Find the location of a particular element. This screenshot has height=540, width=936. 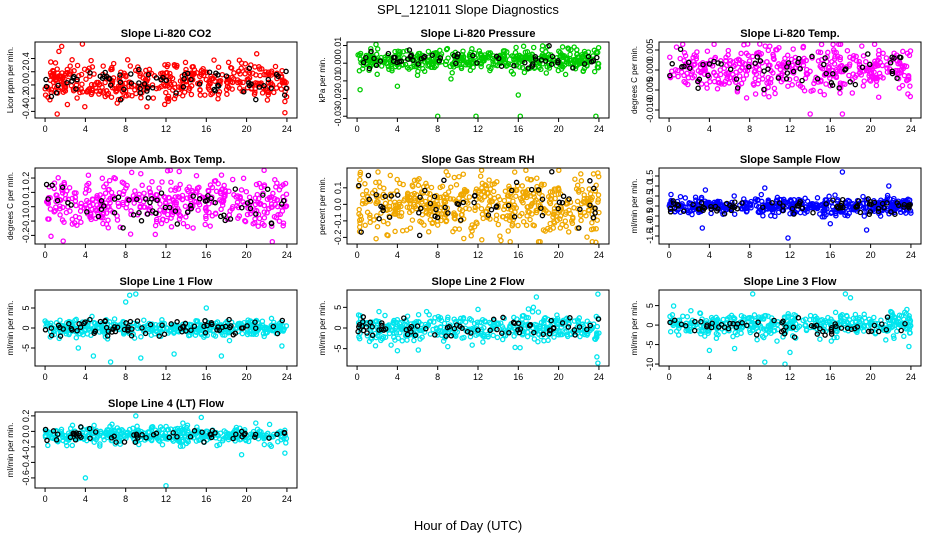

y-tick-label: -10 is located at coordinates (650, 364).